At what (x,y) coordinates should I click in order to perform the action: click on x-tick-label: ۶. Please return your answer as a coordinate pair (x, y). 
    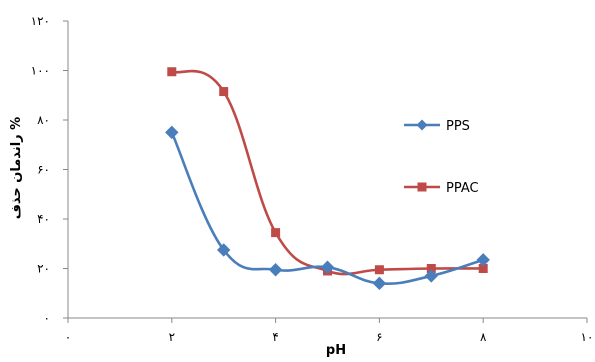
    Looking at the image, I should click on (379, 337).